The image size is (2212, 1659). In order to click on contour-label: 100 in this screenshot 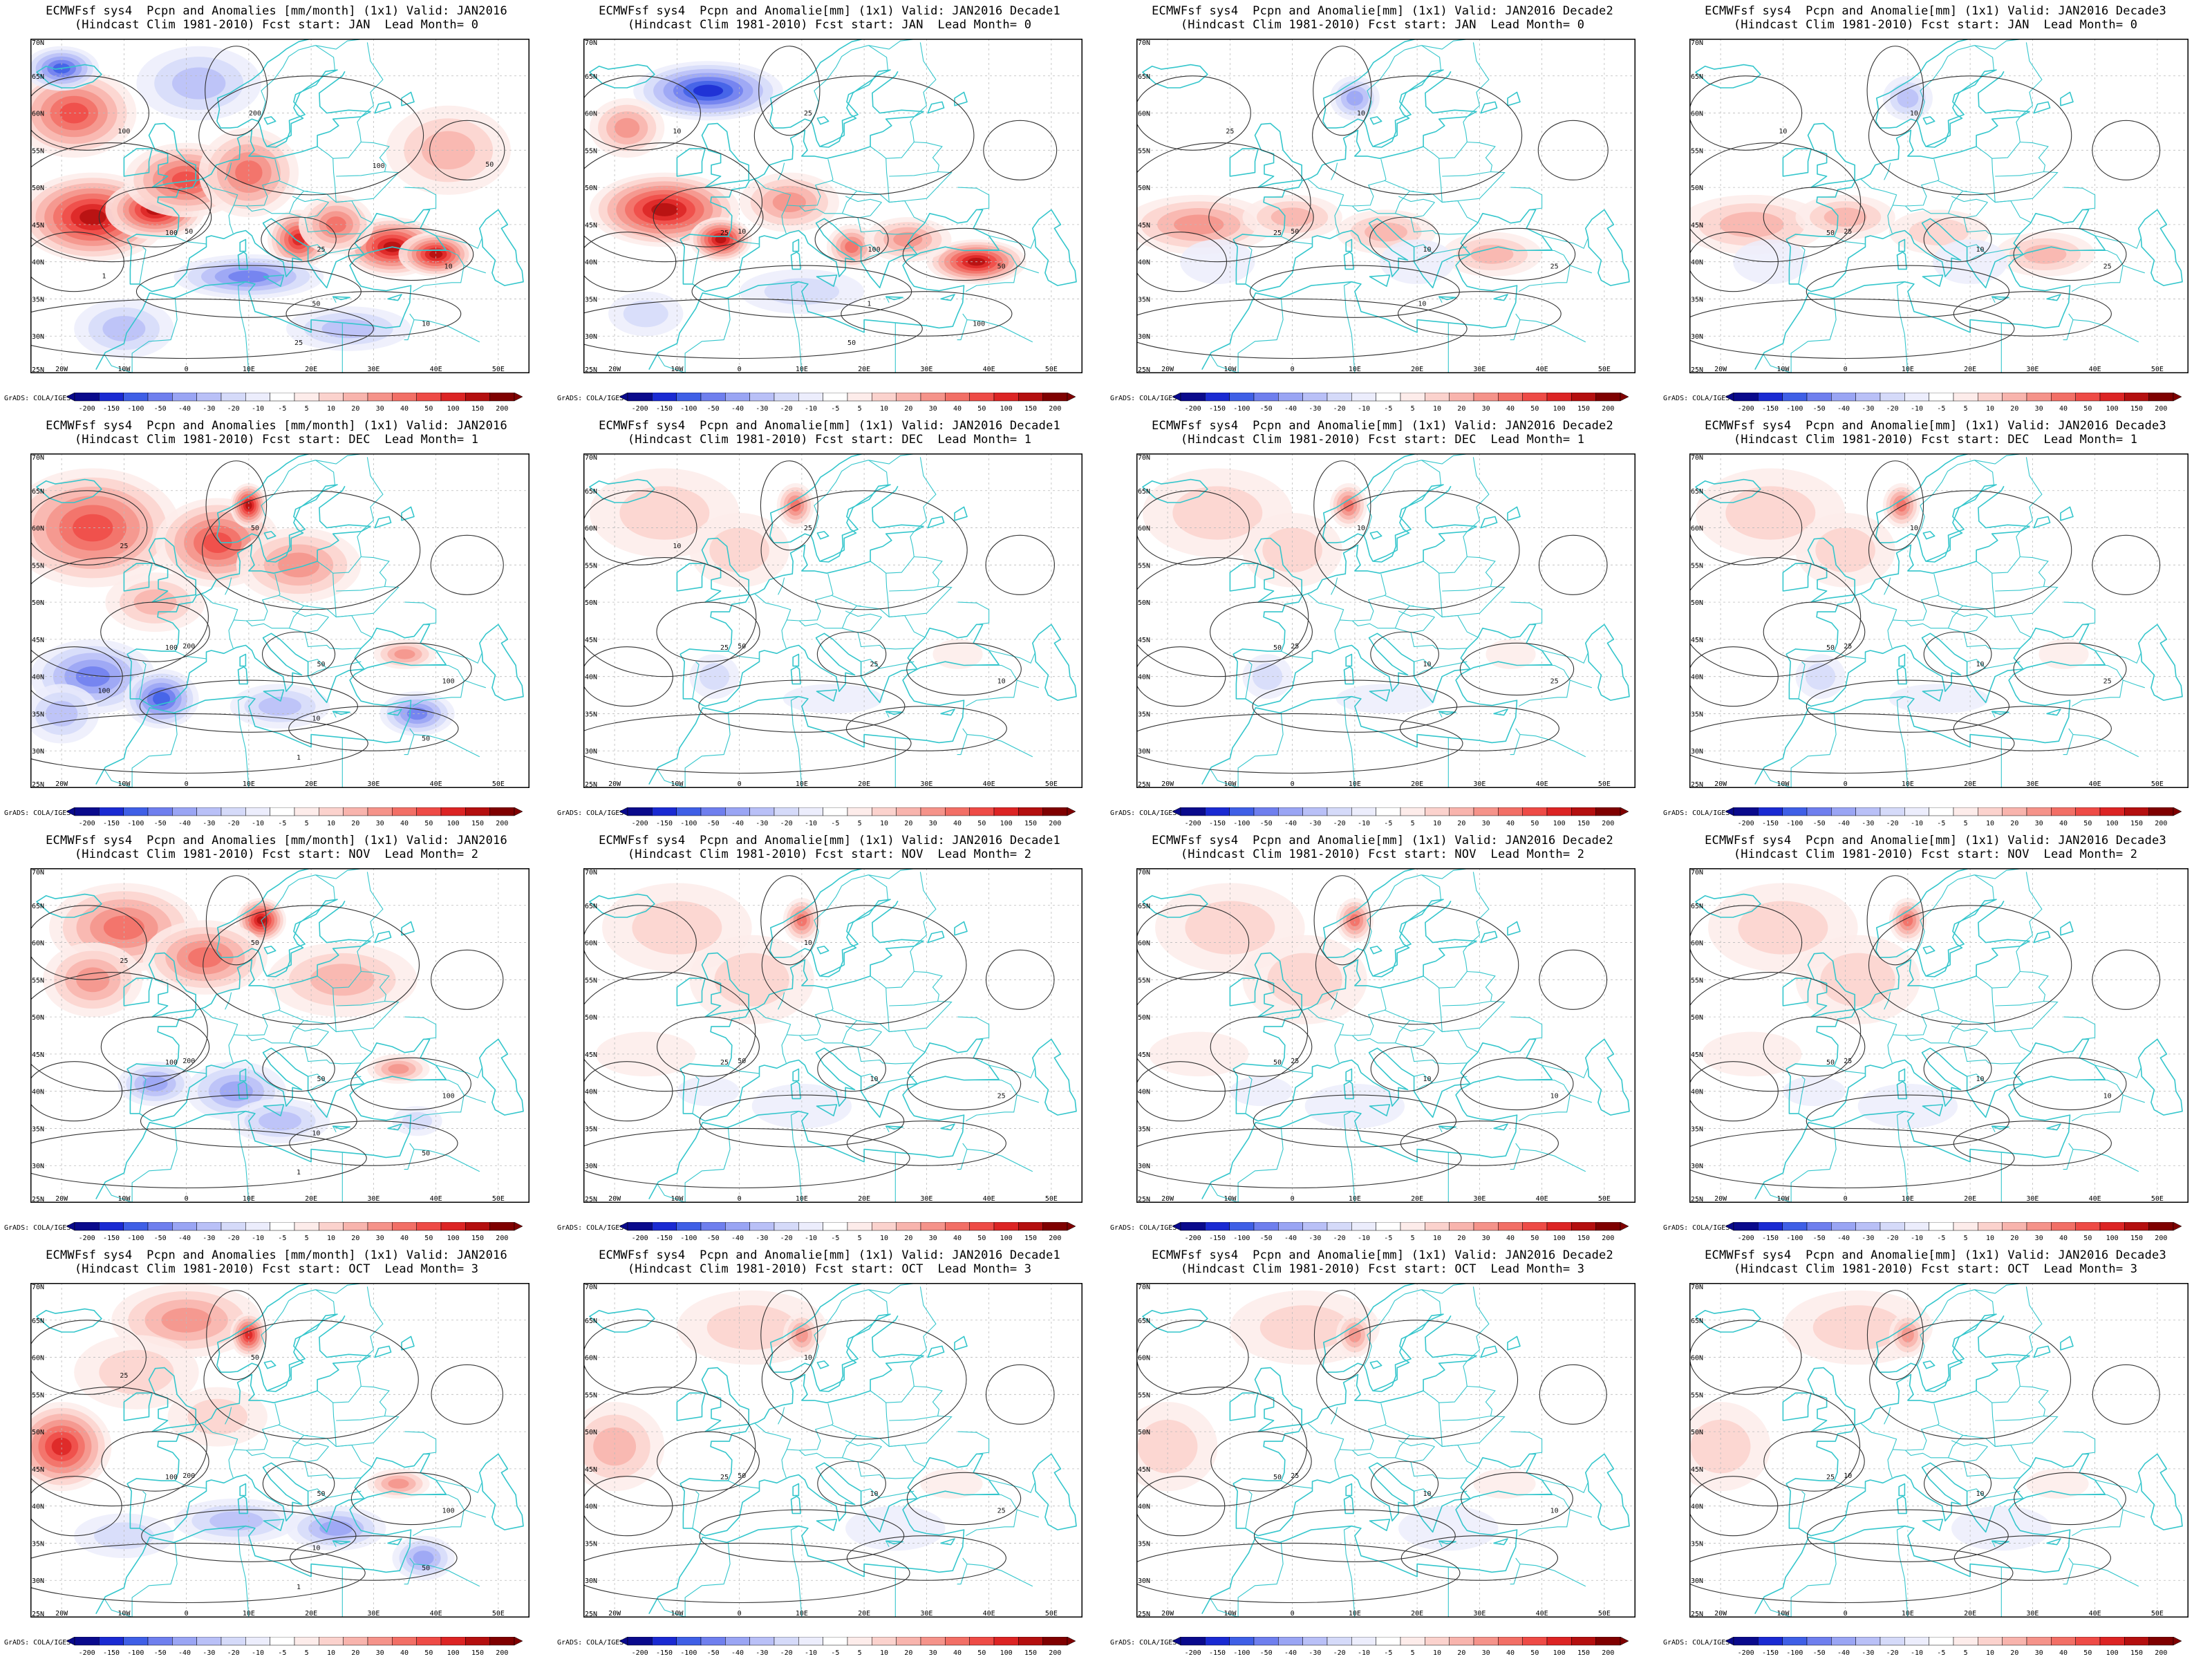, I will do `click(979, 324)`.